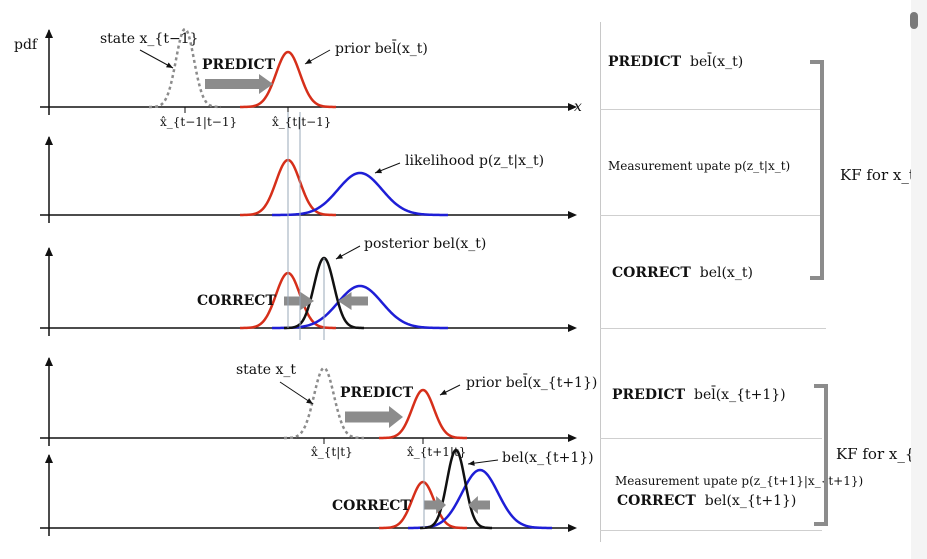 The width and height of the screenshot is (927, 559). Describe the element at coordinates (600, 282) in the screenshot. I see `column-divider` at that location.